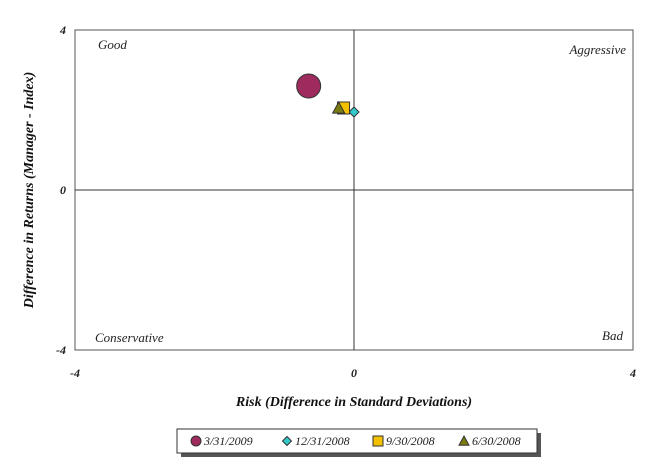 This screenshot has height=464, width=658. I want to click on legend: 3/31/2009 12/31/2008 9/30/2008 6/30/2008, so click(358, 442).